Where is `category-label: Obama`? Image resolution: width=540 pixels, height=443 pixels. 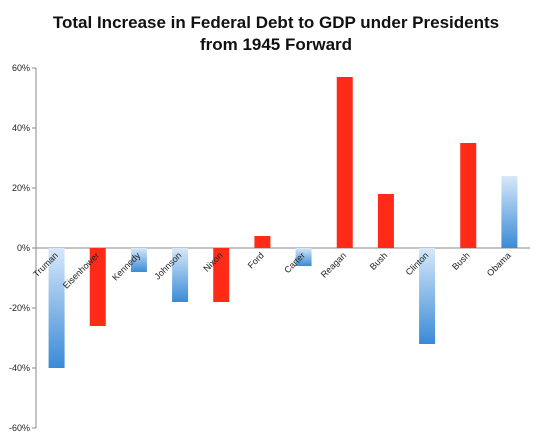
category-label: Obama is located at coordinates (499, 264).